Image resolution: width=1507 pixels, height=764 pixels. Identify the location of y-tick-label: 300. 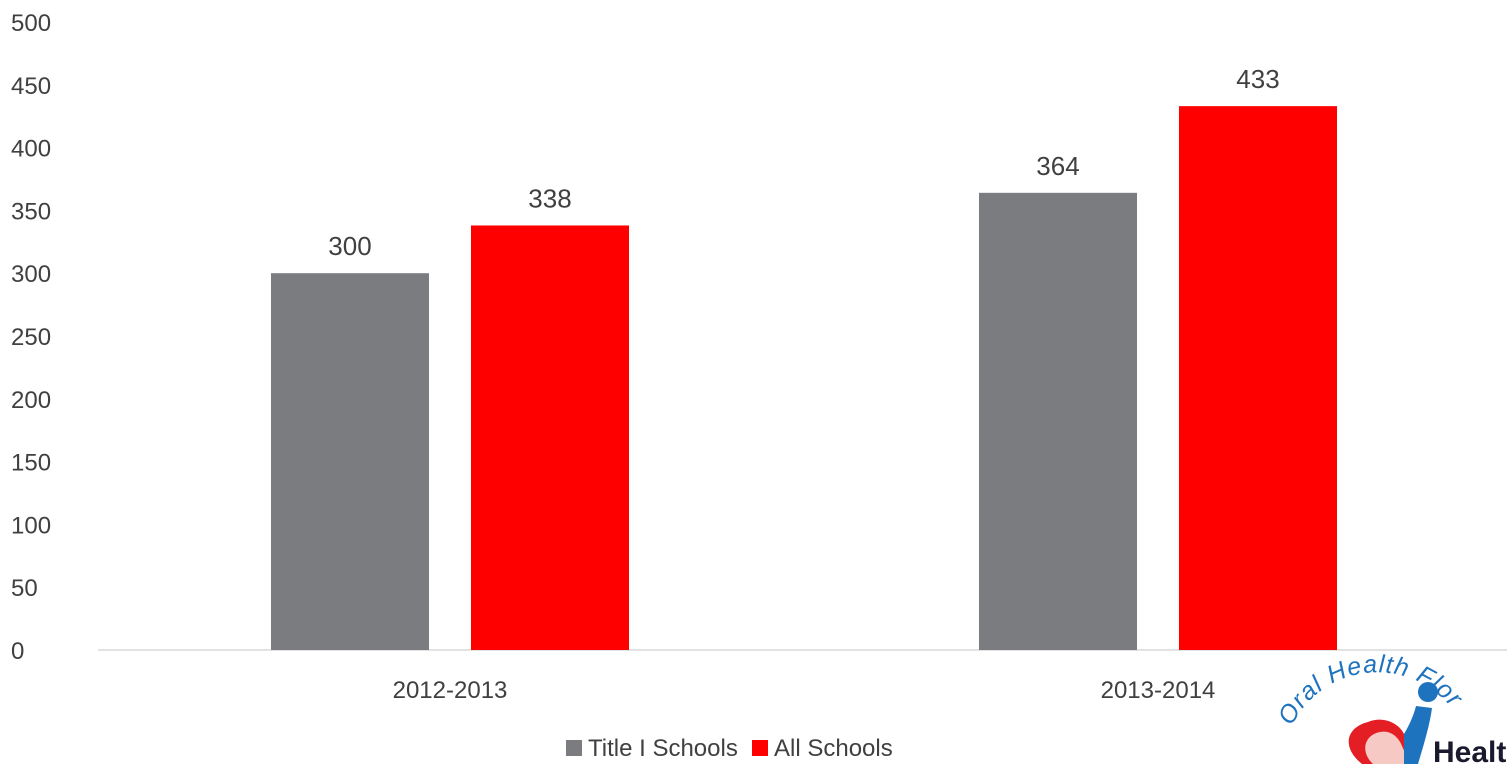
(31, 274).